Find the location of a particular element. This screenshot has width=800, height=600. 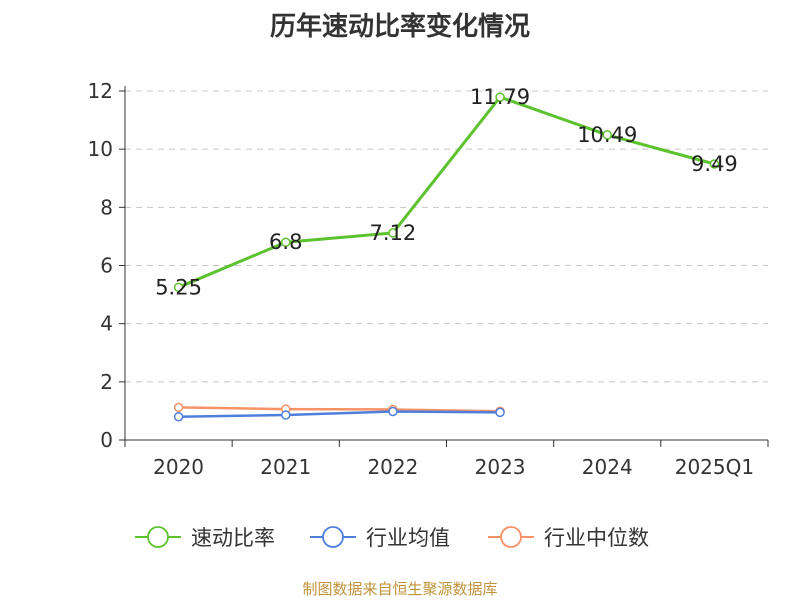

data-label: 6.8 is located at coordinates (285, 242).